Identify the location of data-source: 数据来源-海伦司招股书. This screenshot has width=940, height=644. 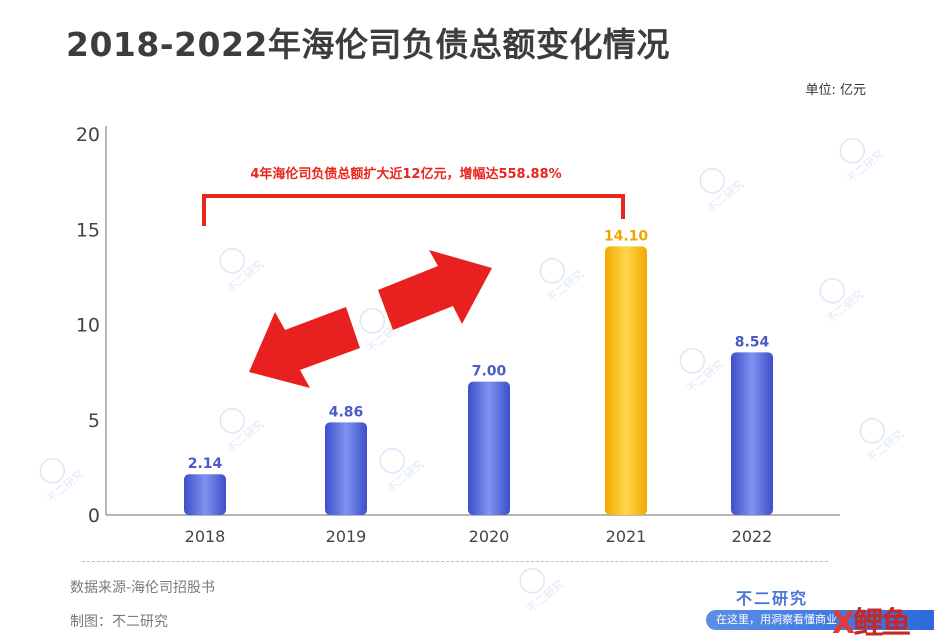
(143, 588).